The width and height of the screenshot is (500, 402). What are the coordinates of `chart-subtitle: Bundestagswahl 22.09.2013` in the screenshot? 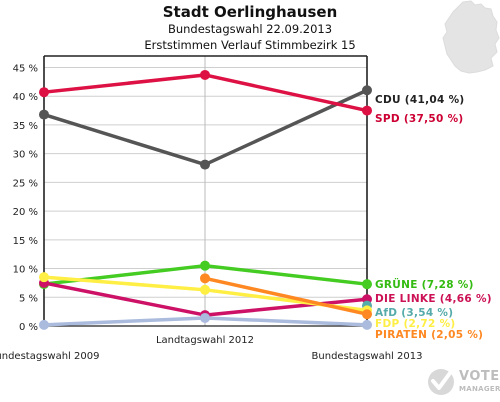 It's located at (250, 29).